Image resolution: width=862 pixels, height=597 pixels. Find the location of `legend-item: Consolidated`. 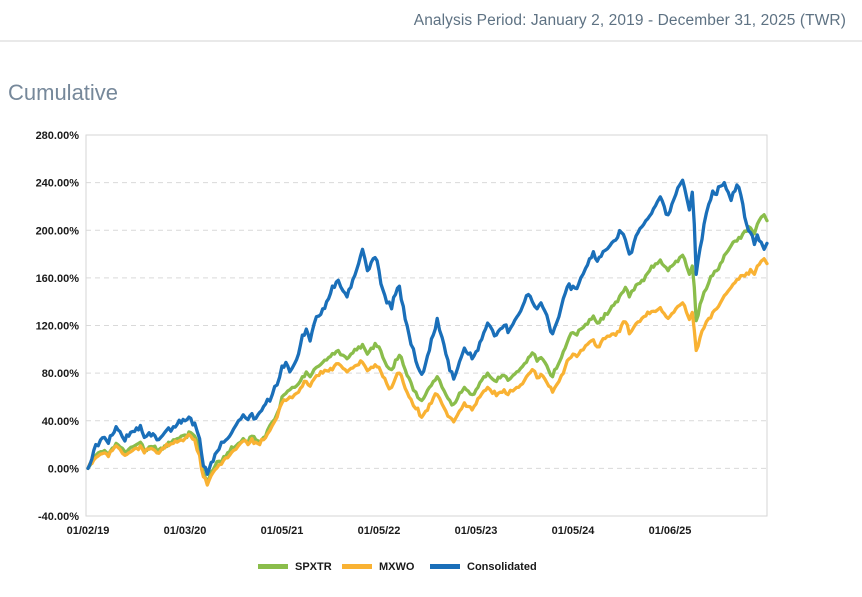

legend-item: Consolidated is located at coordinates (483, 567).